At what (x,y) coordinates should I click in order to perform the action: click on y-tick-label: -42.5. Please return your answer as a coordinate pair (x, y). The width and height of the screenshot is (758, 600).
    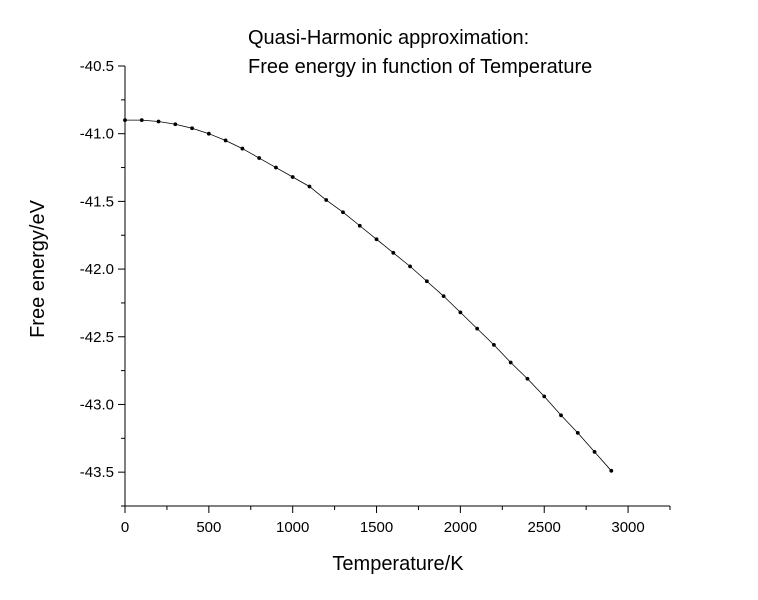
    Looking at the image, I should click on (97, 337).